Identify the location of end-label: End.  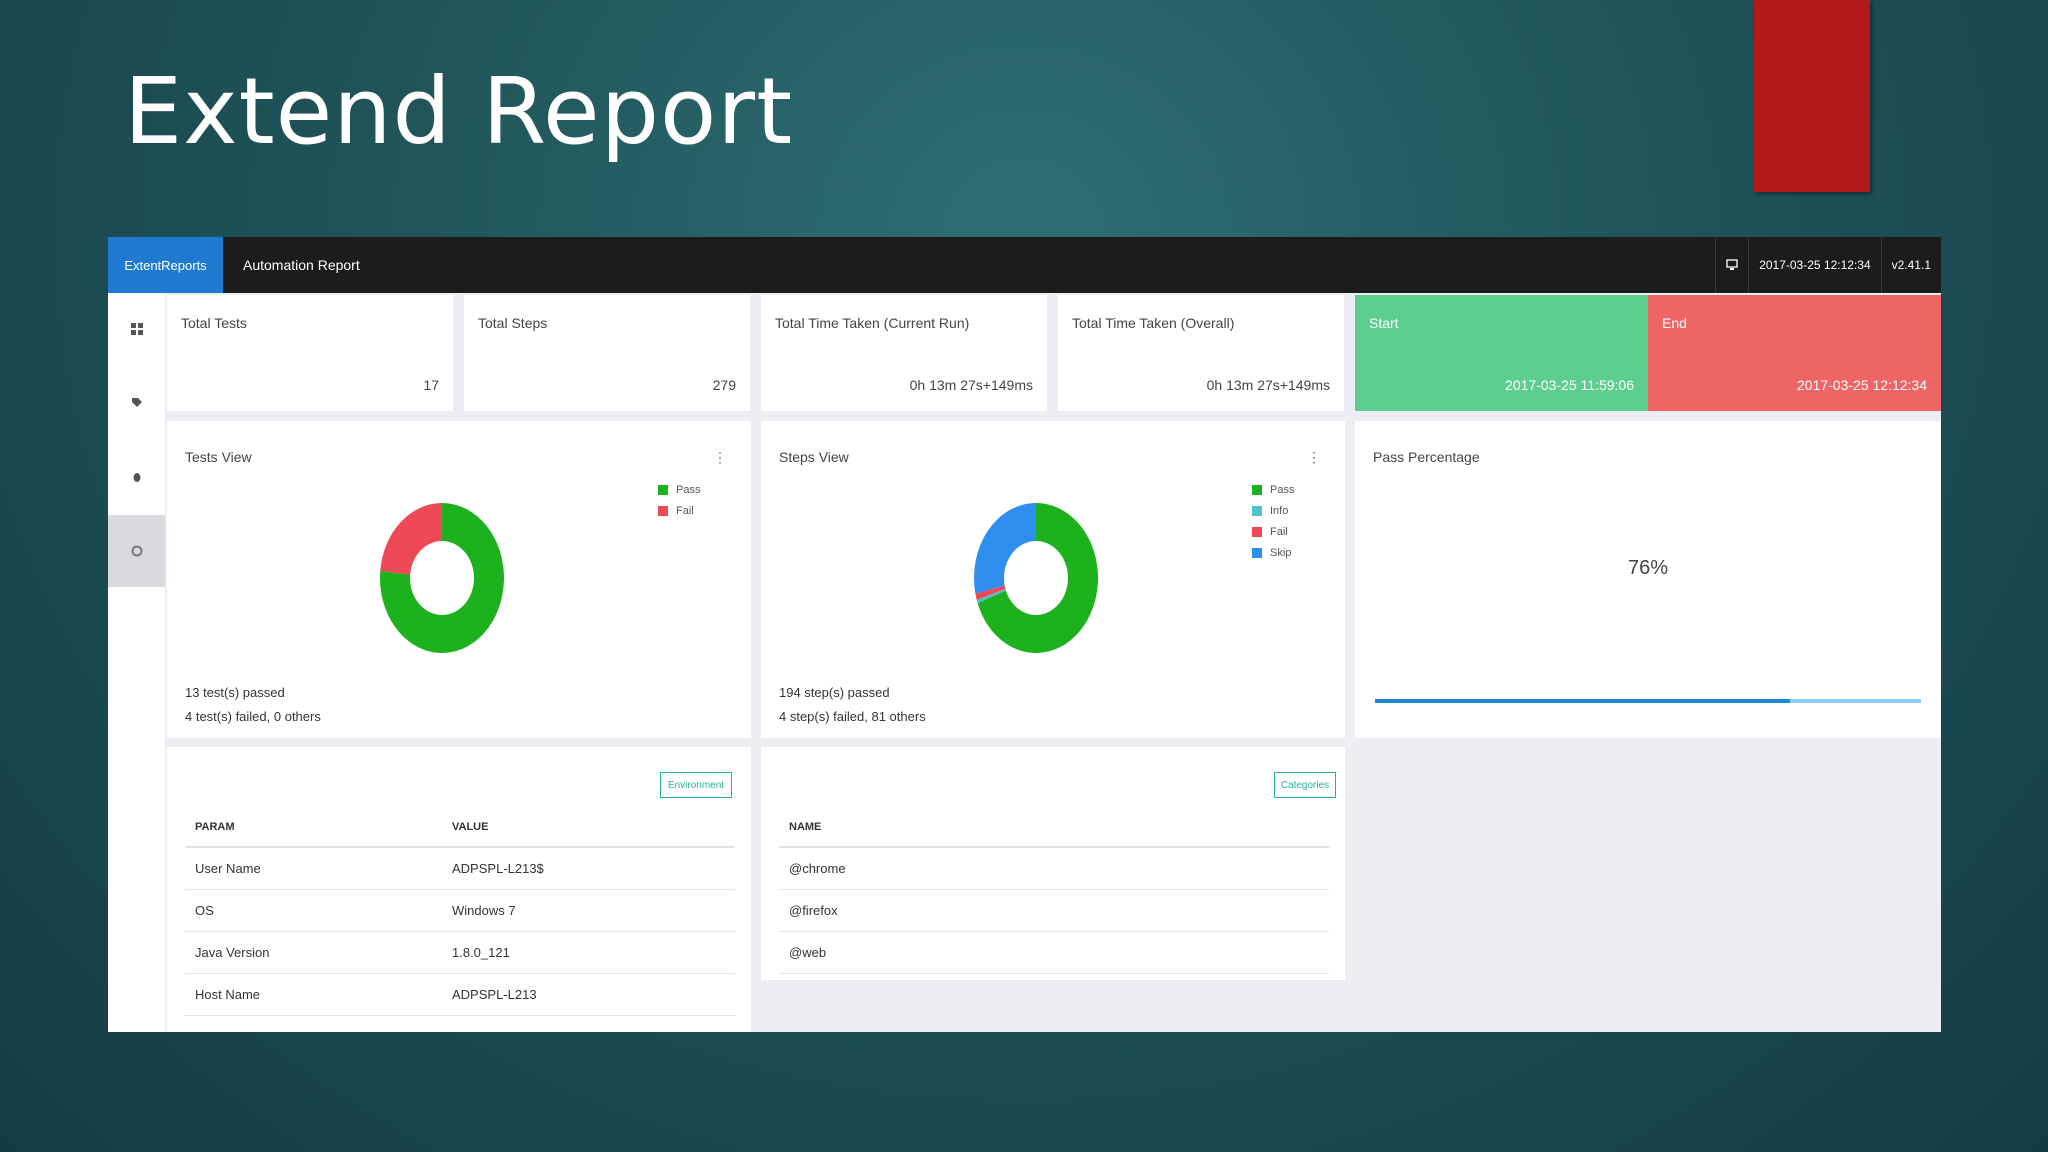
(1674, 323).